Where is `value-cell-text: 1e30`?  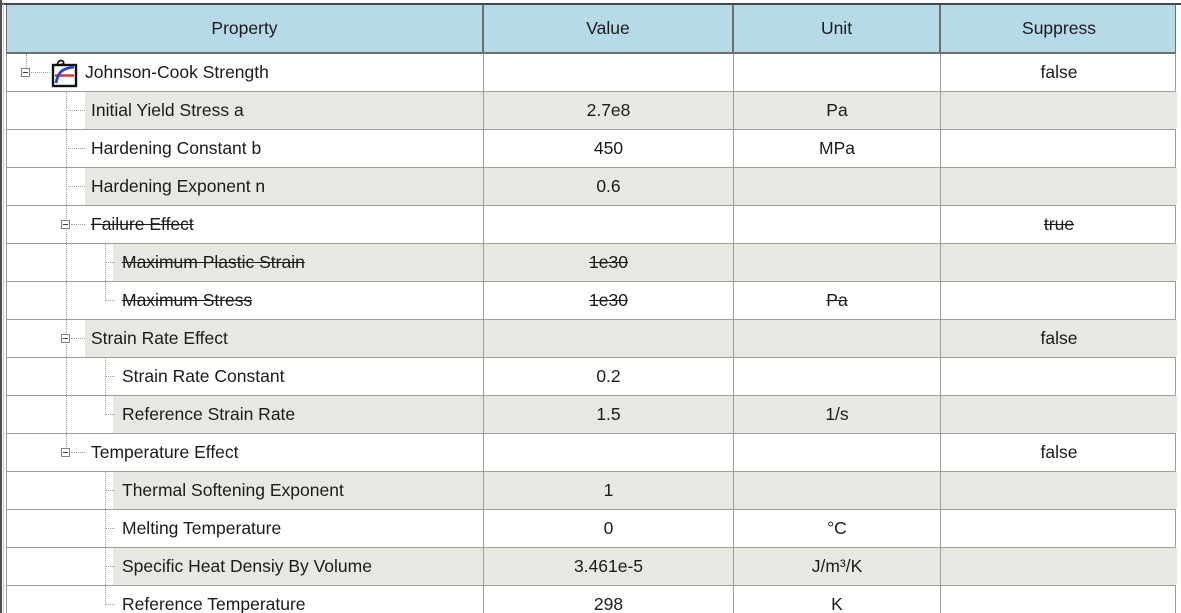
value-cell-text: 1e30 is located at coordinates (608, 262).